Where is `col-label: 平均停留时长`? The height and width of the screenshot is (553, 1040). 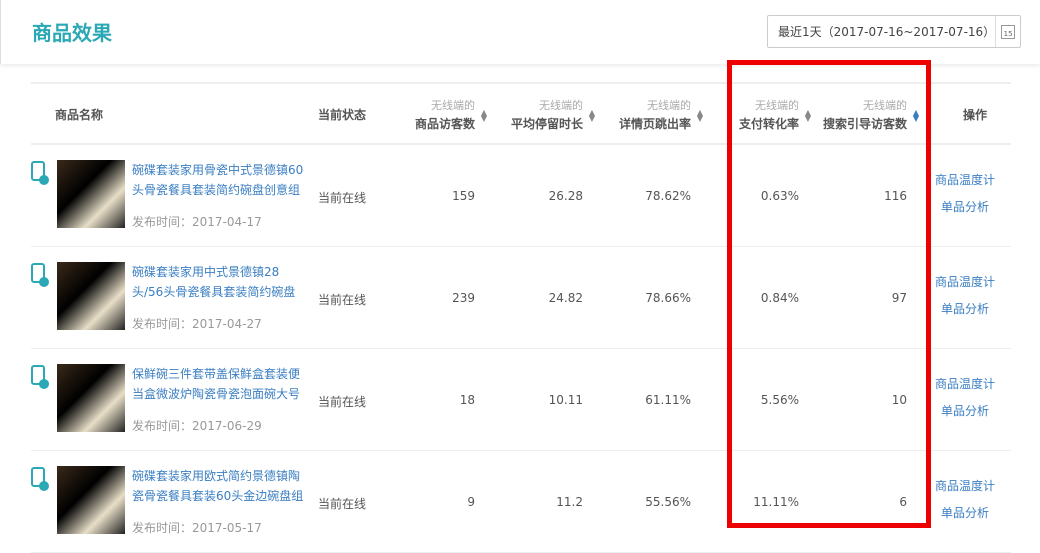
col-label: 平均停留时长 is located at coordinates (546, 124).